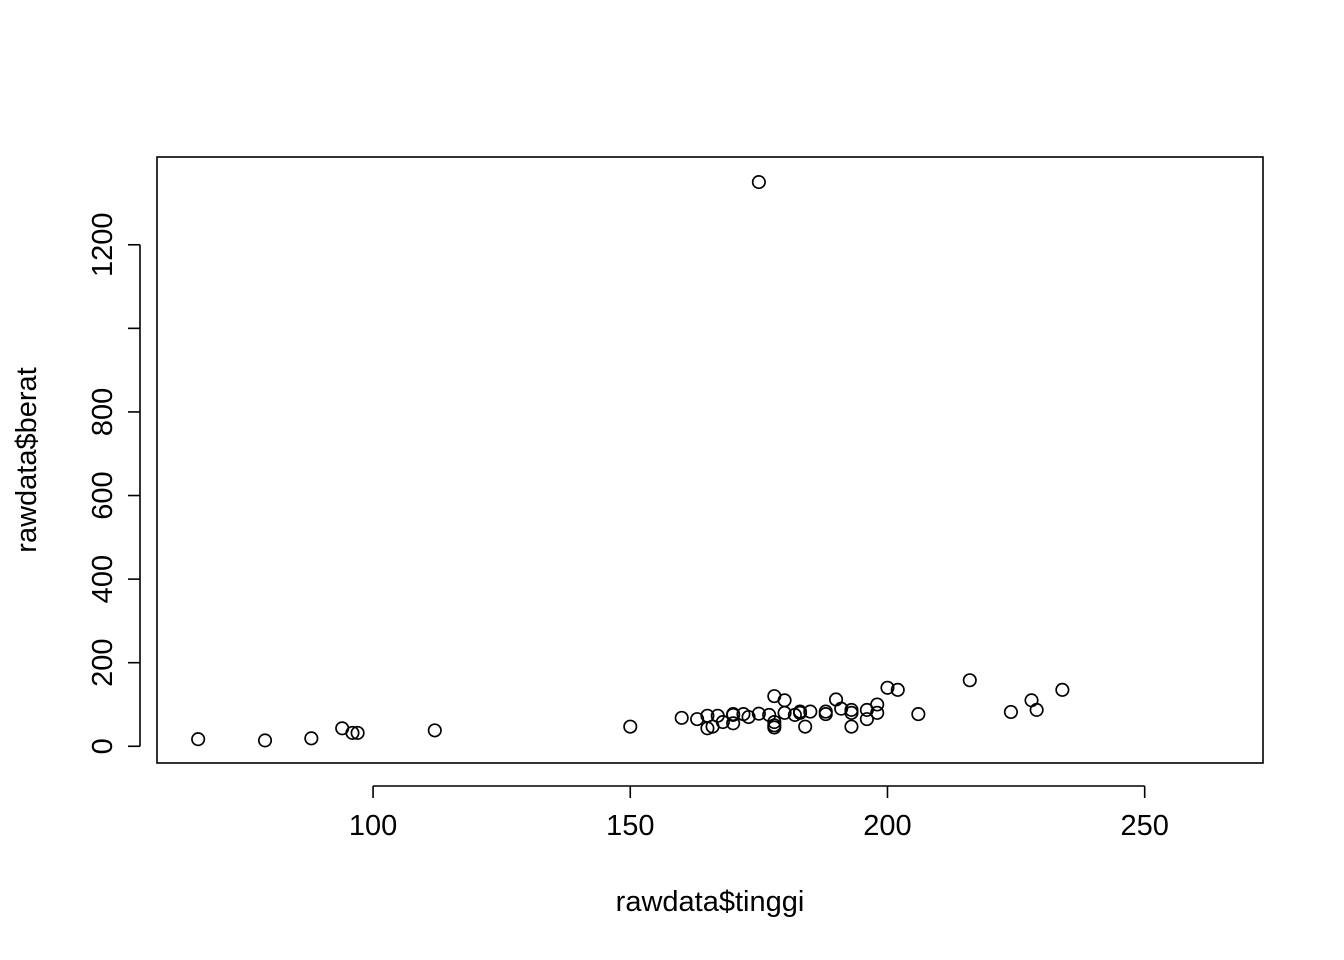 This screenshot has width=1344, height=960. Describe the element at coordinates (710, 902) in the screenshot. I see `x-axis-label: rawdata$tinggi` at that location.